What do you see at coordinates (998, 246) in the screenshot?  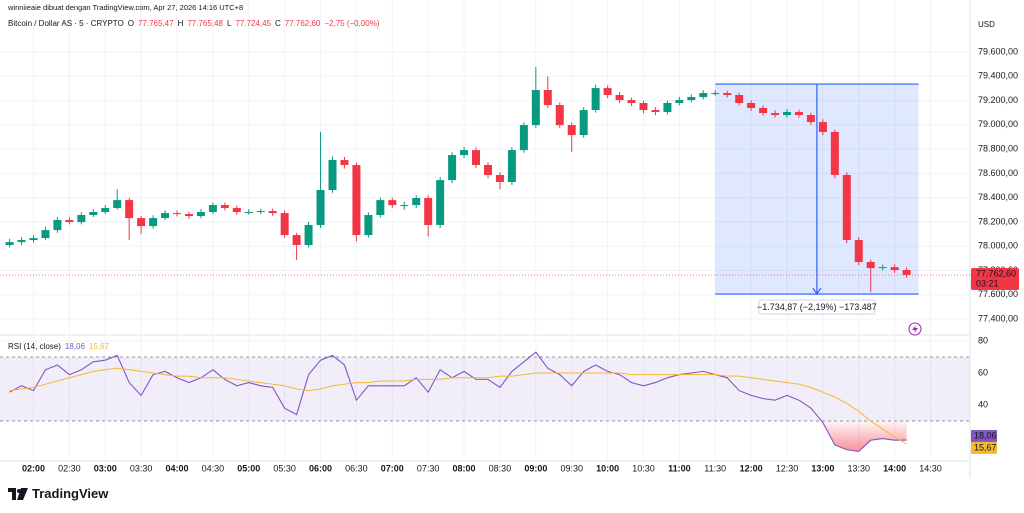 I see `y-tick-label: 78.000,00` at bounding box center [998, 246].